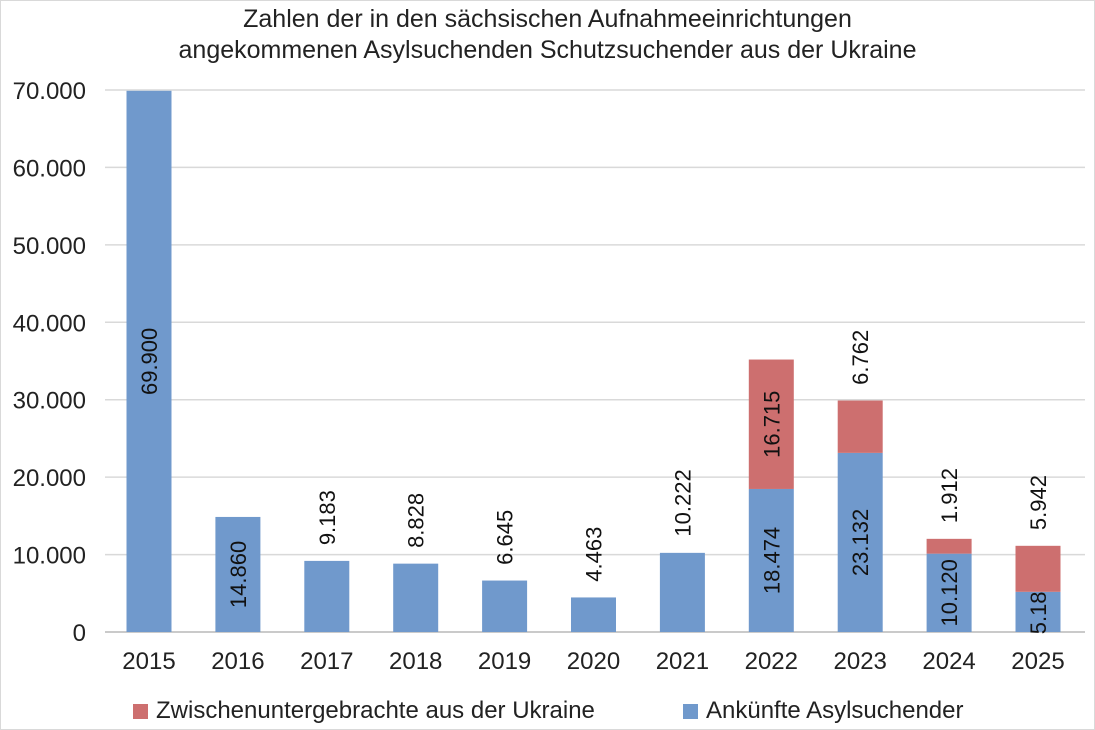 The height and width of the screenshot is (730, 1095). What do you see at coordinates (682, 502) in the screenshot?
I see `data-label: 10.222` at bounding box center [682, 502].